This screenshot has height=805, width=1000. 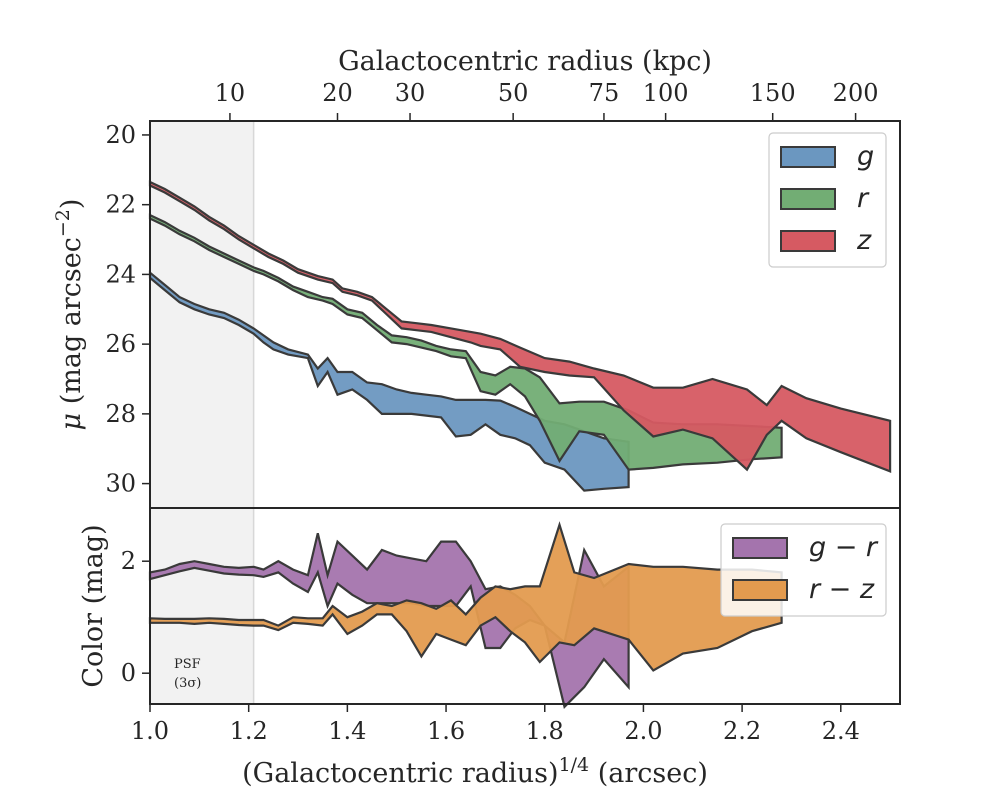 I want to click on top-y-tick-label: 26, so click(x=120, y=344).